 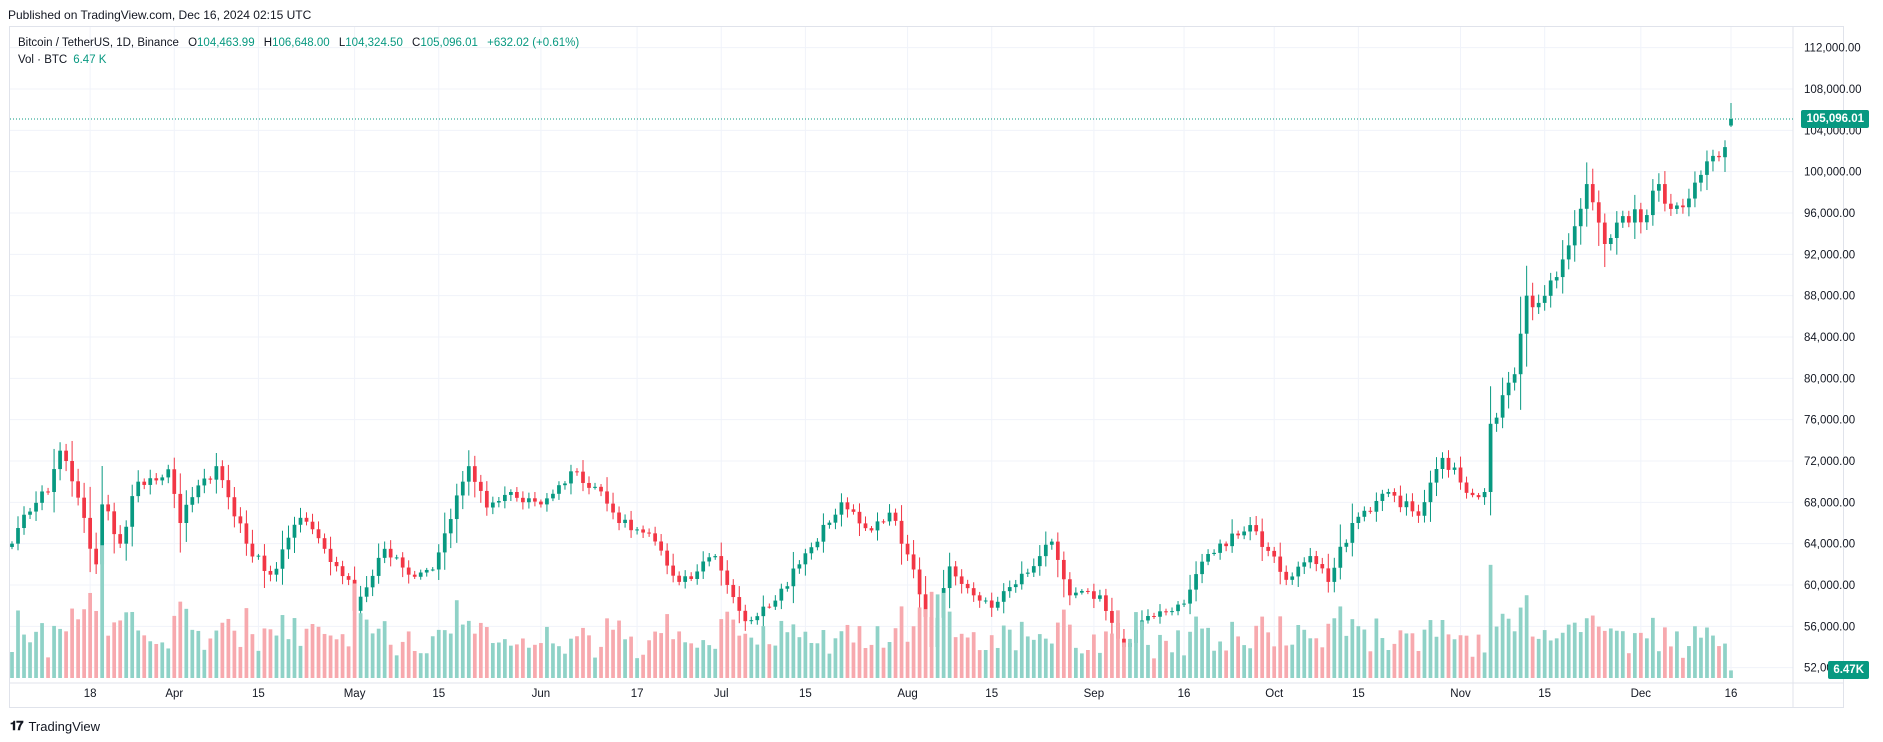 What do you see at coordinates (1833, 173) in the screenshot?
I see `y-tick-label: 100,000.00` at bounding box center [1833, 173].